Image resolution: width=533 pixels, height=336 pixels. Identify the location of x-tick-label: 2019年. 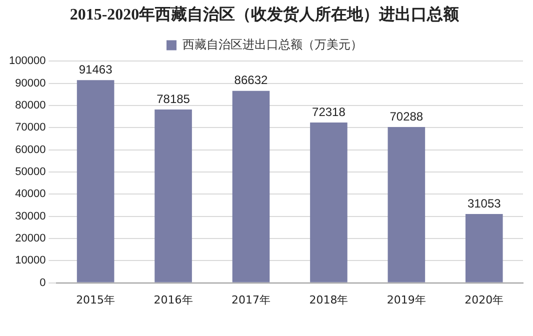
(406, 299).